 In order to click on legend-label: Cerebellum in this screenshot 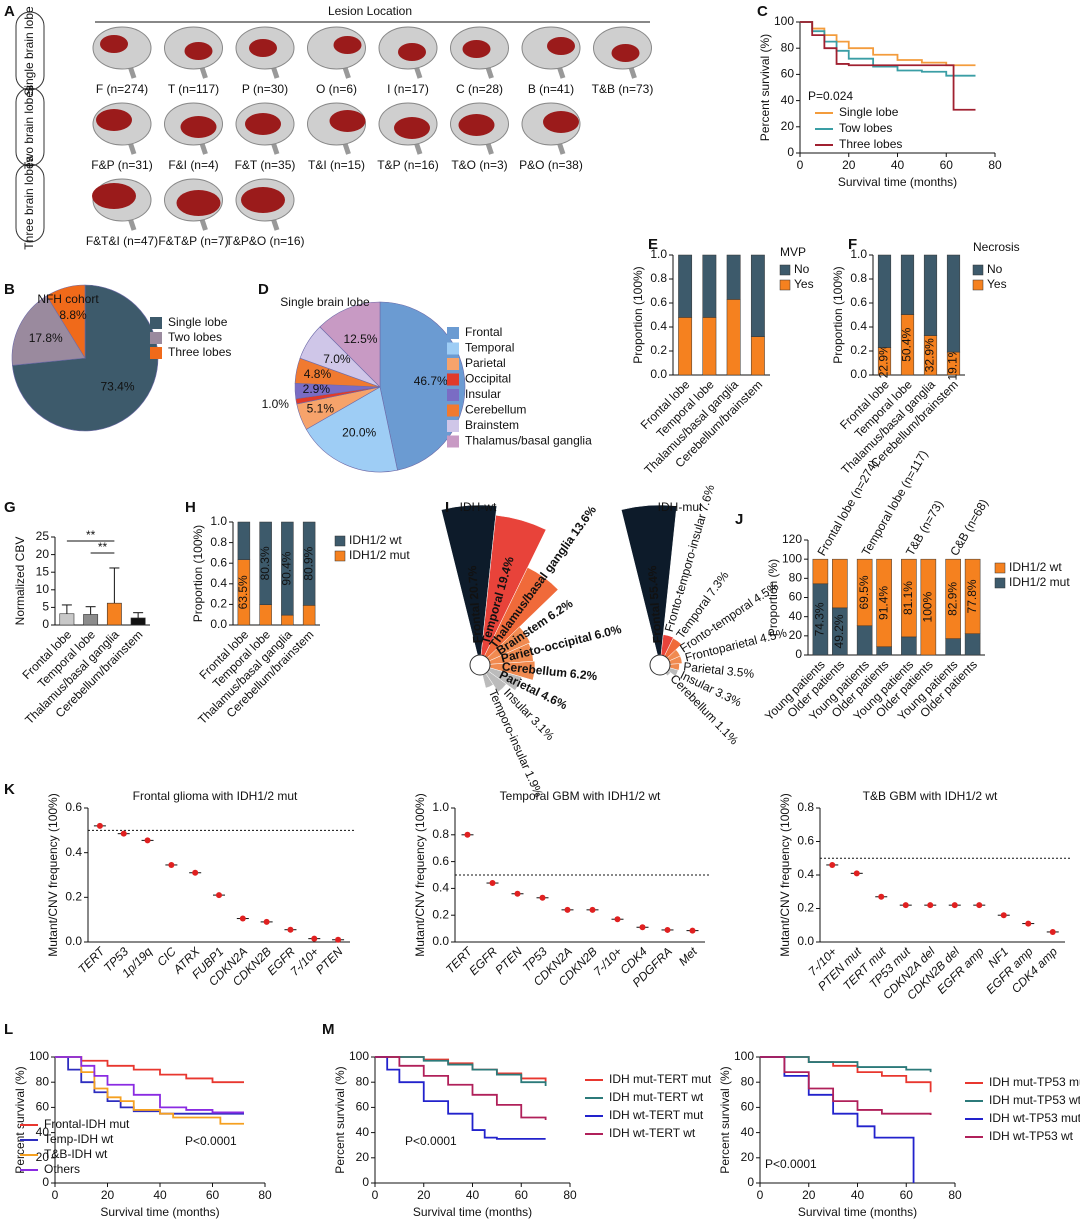, I will do `click(495, 410)`.